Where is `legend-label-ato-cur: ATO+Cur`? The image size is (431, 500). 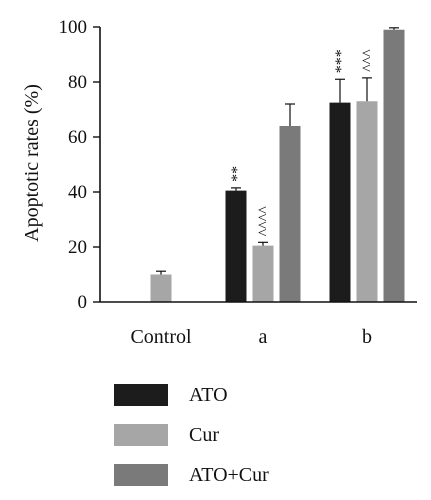 legend-label-ato-cur: ATO+Cur is located at coordinates (229, 475).